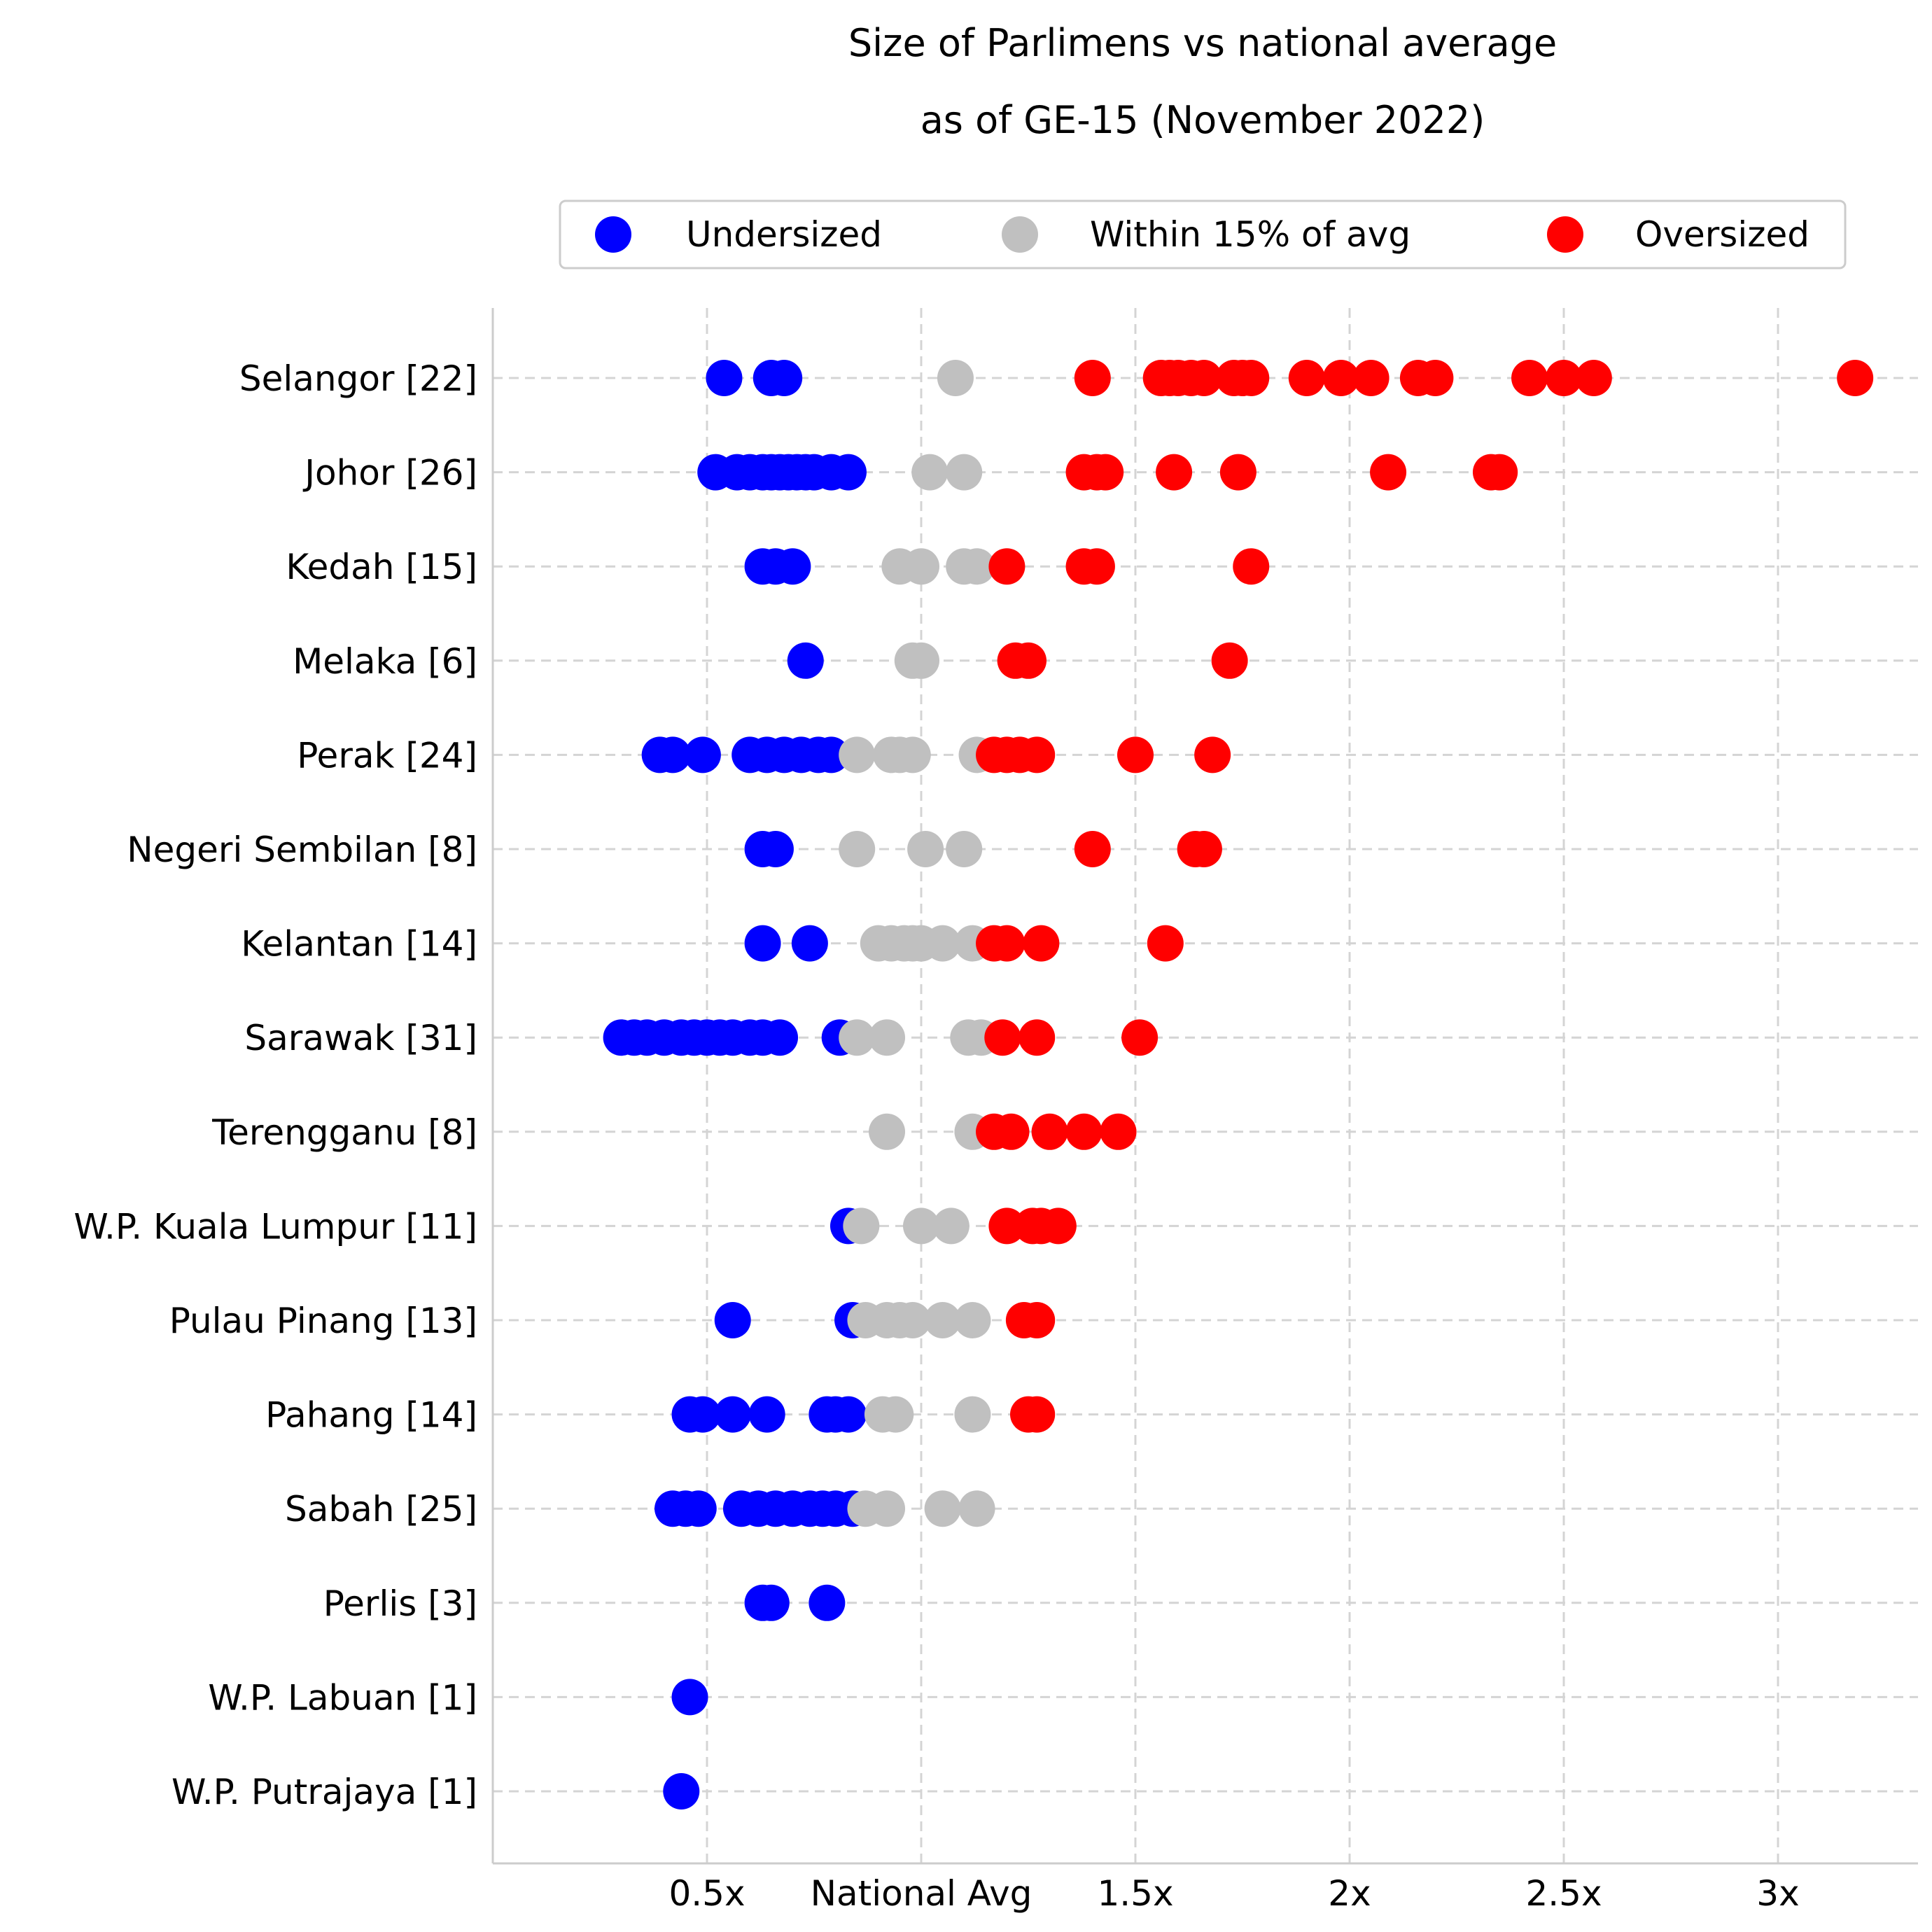  What do you see at coordinates (342, 1697) in the screenshot?
I see `y-tick-label: W.P. Labuan [1]` at bounding box center [342, 1697].